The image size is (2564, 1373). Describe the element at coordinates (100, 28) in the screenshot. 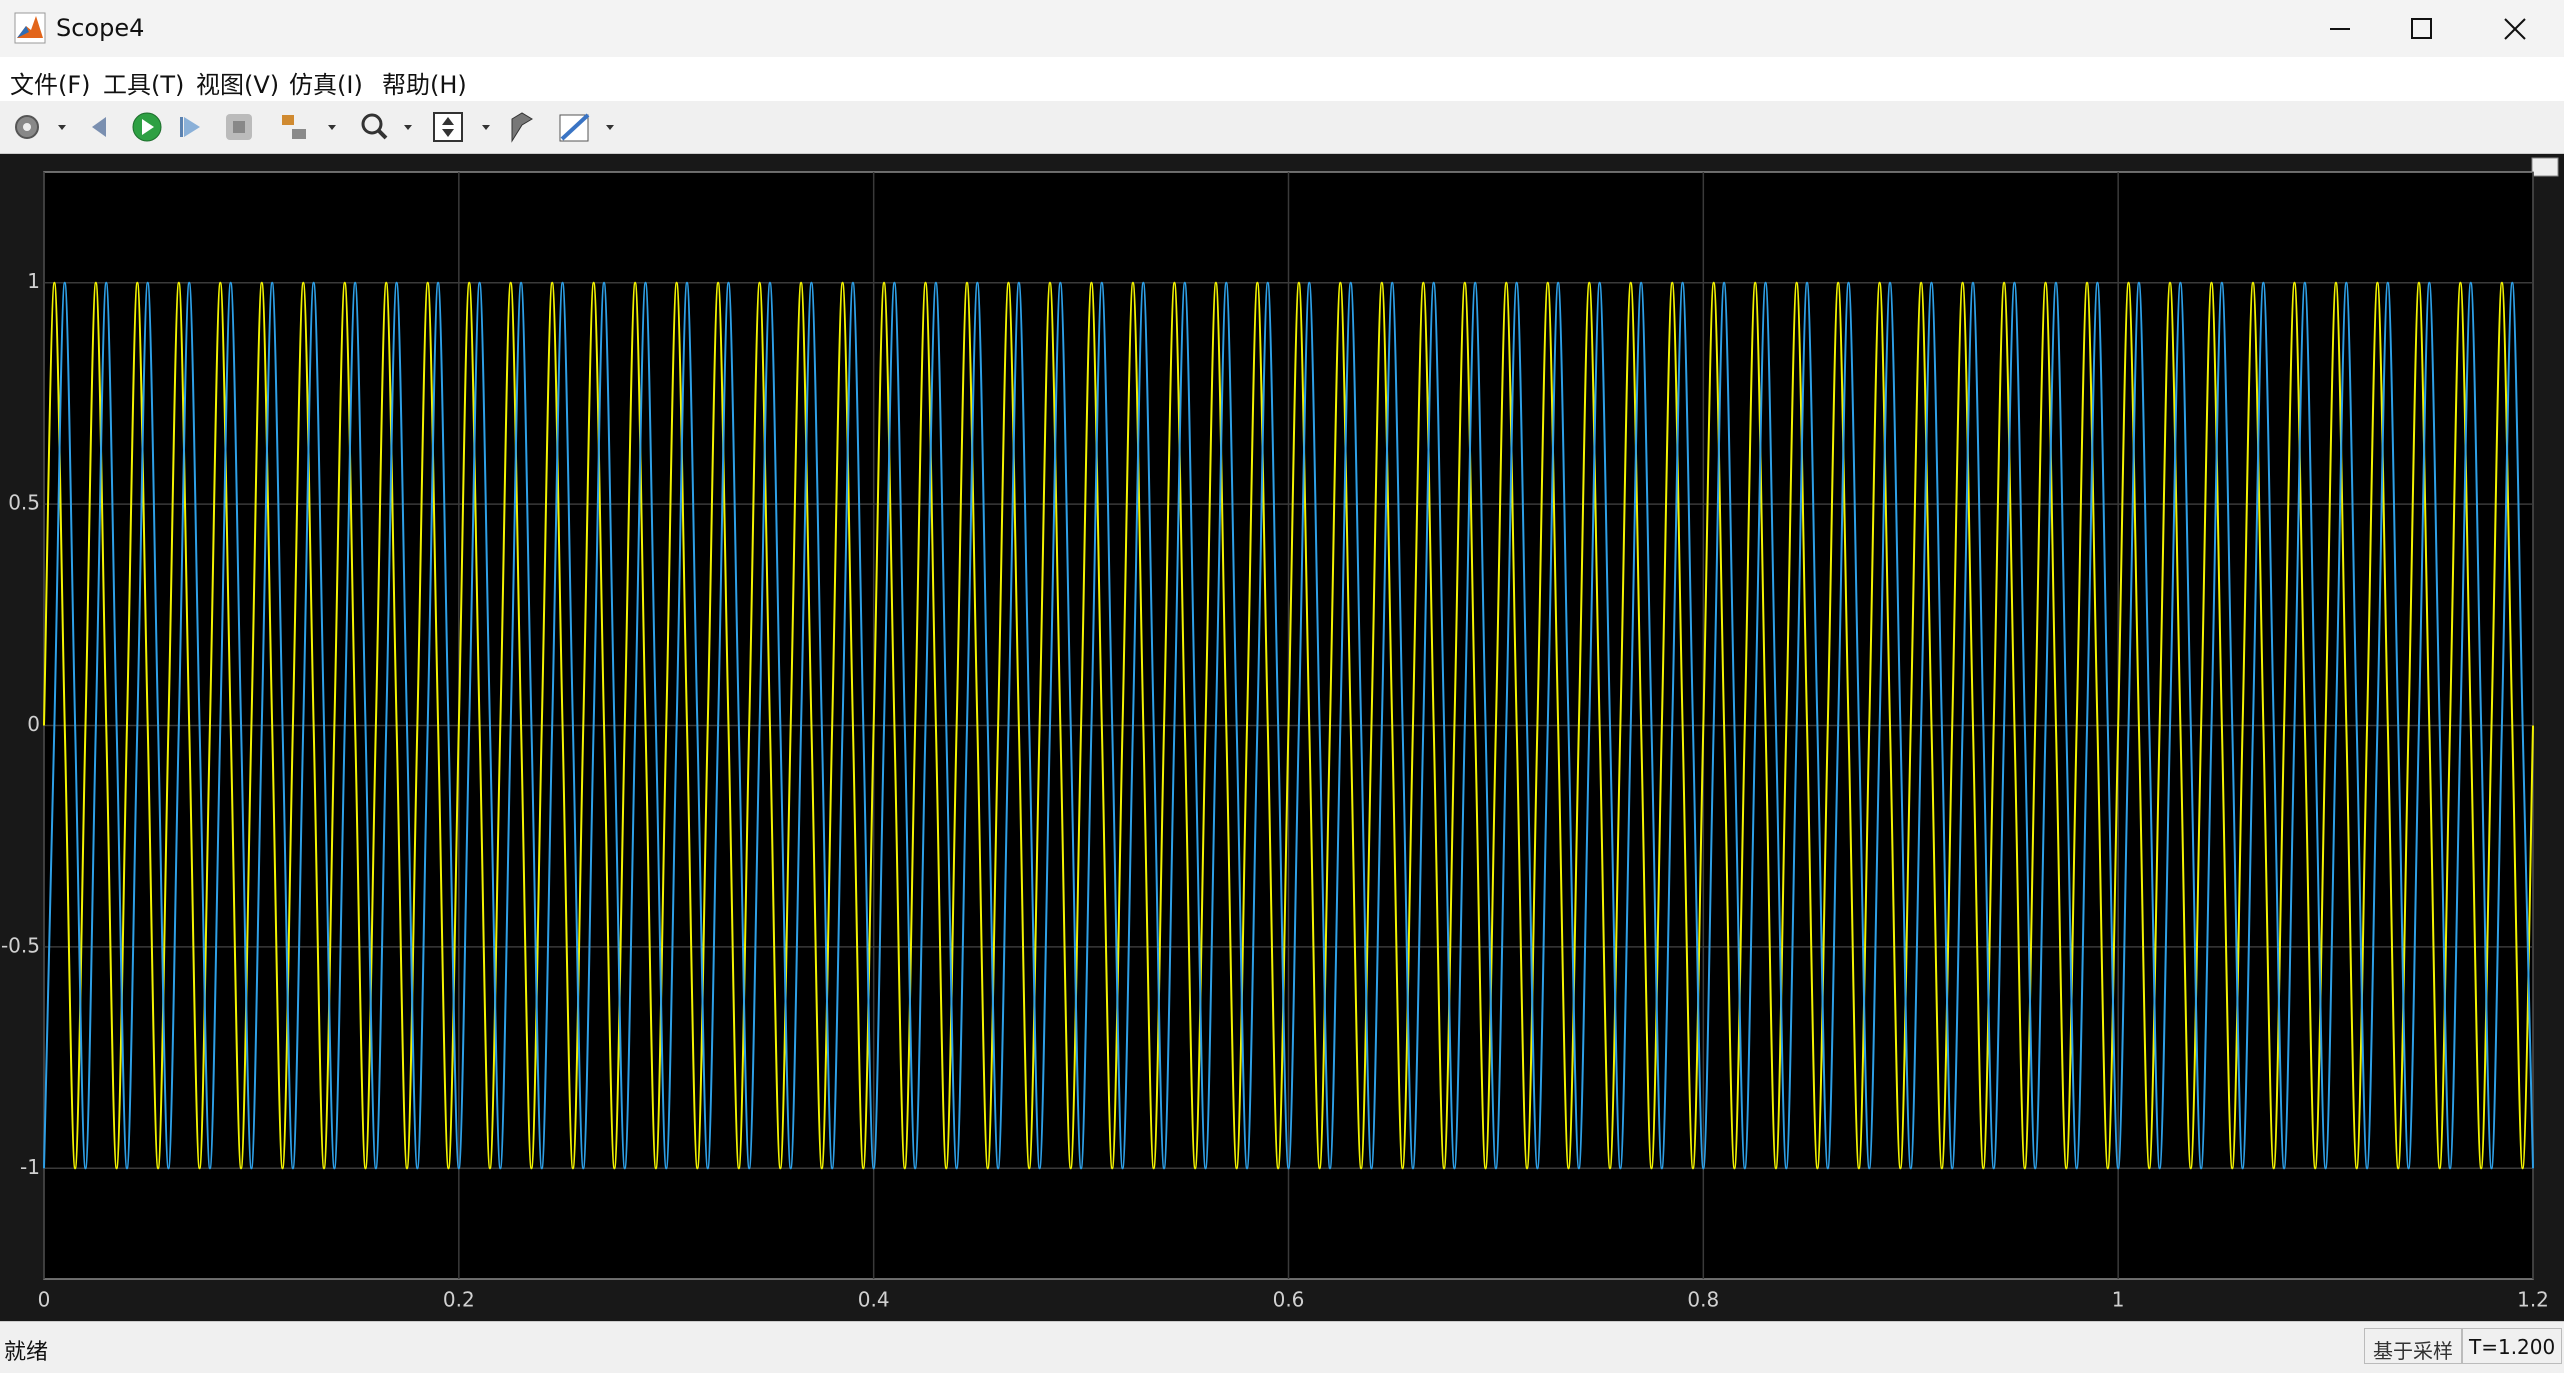

I see `window-title: Scope4` at that location.